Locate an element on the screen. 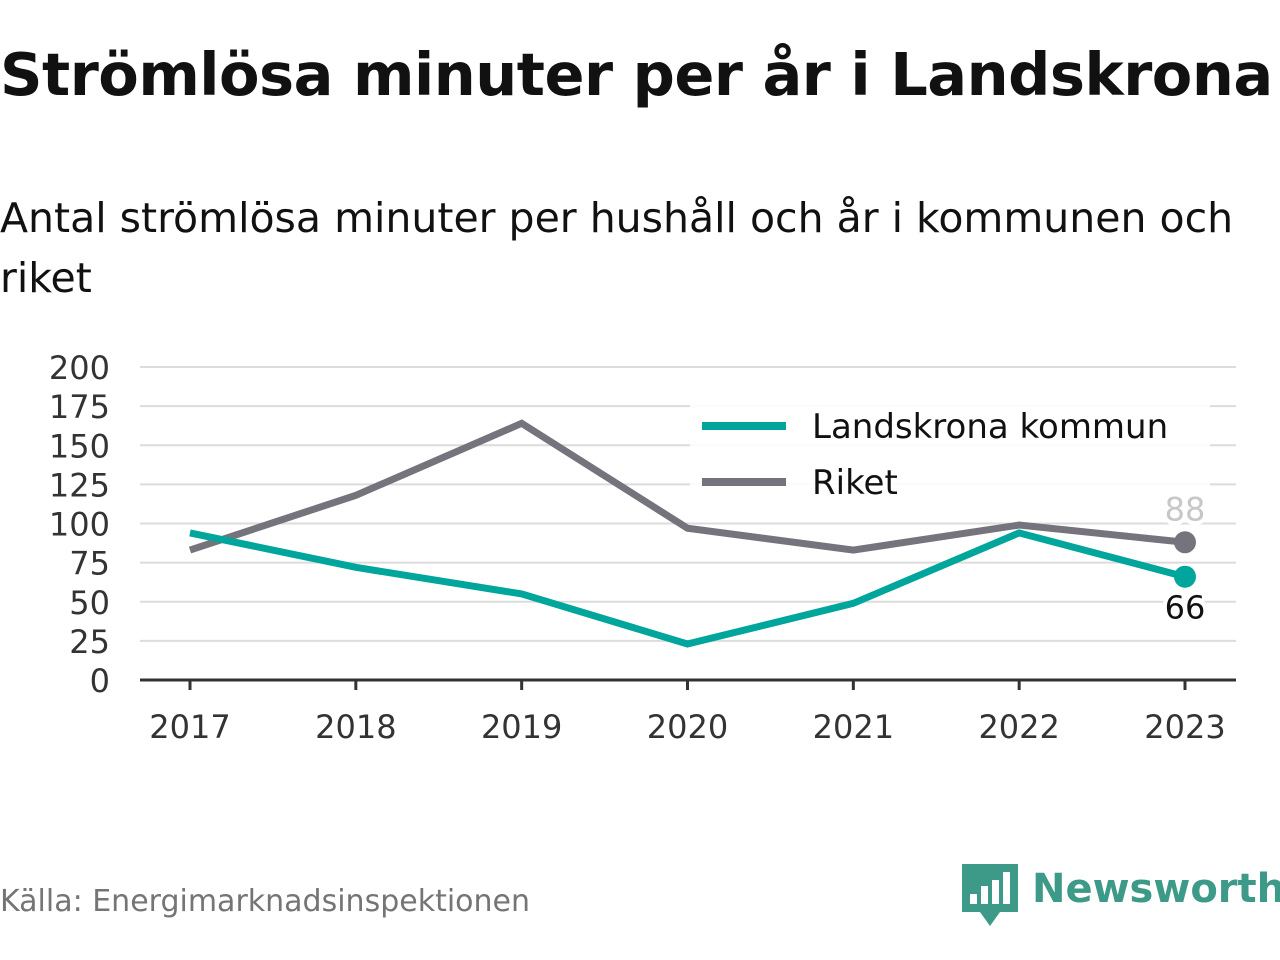 Image resolution: width=1280 pixels, height=960 pixels. end-labels: 66 88 is located at coordinates (1185, 558).